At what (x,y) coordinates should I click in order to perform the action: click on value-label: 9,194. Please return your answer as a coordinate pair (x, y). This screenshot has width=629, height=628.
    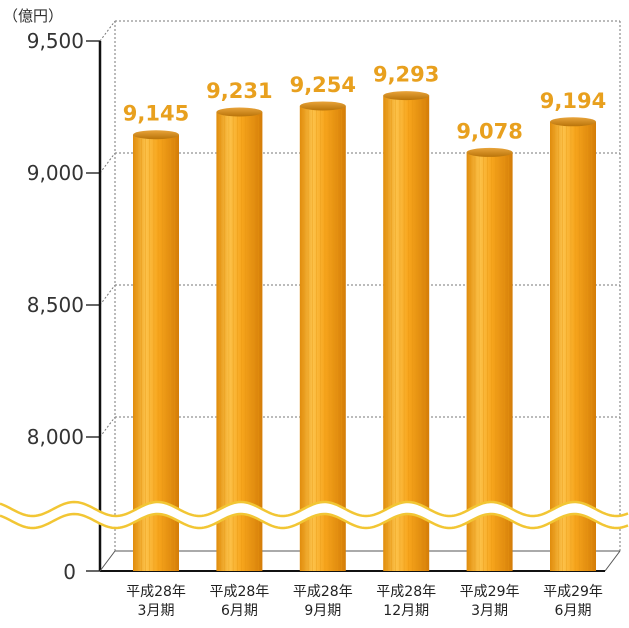
    Looking at the image, I should click on (573, 101).